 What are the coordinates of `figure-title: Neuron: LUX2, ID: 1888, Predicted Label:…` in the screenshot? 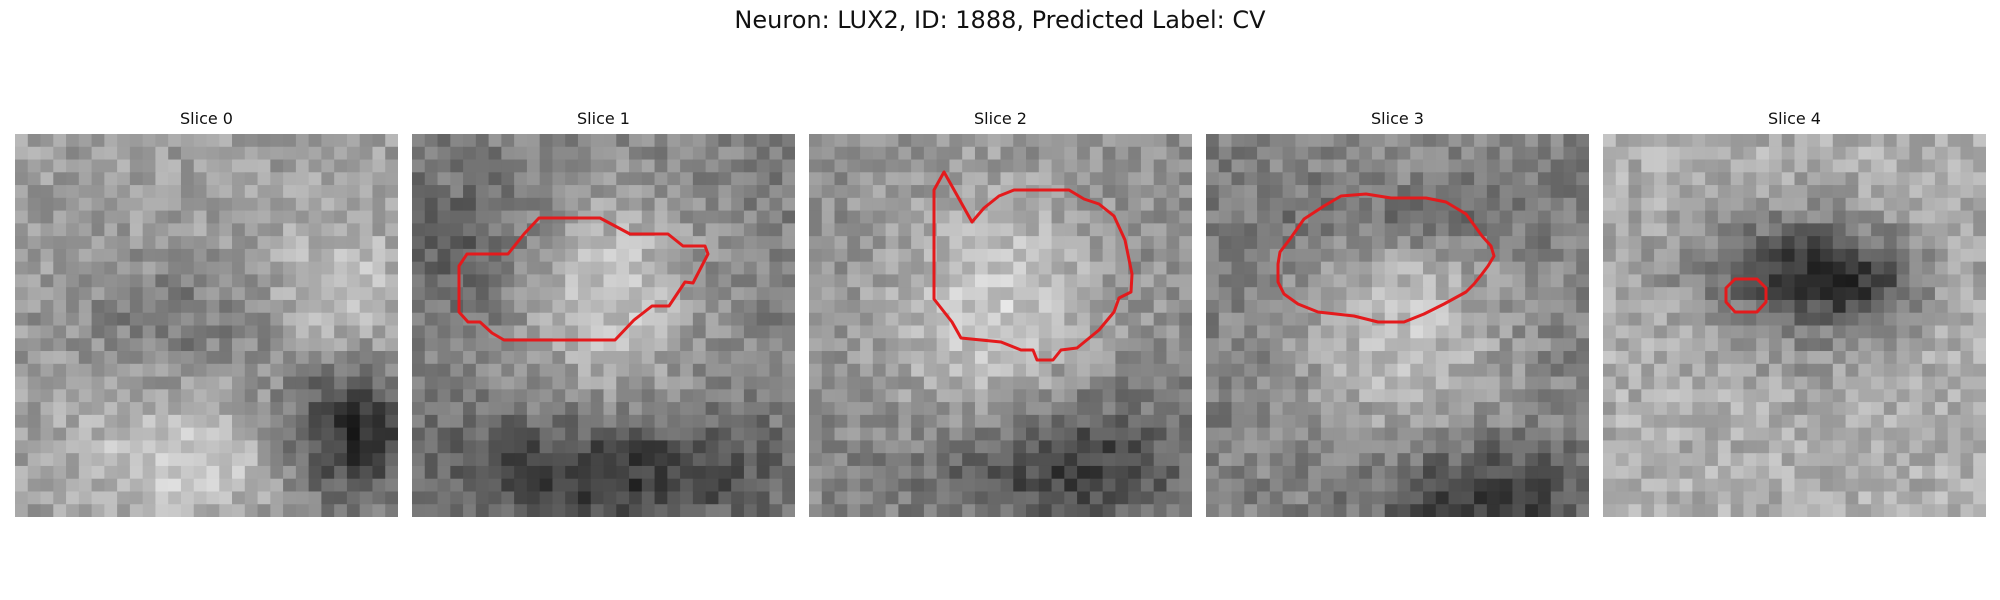 It's located at (1000, 20).